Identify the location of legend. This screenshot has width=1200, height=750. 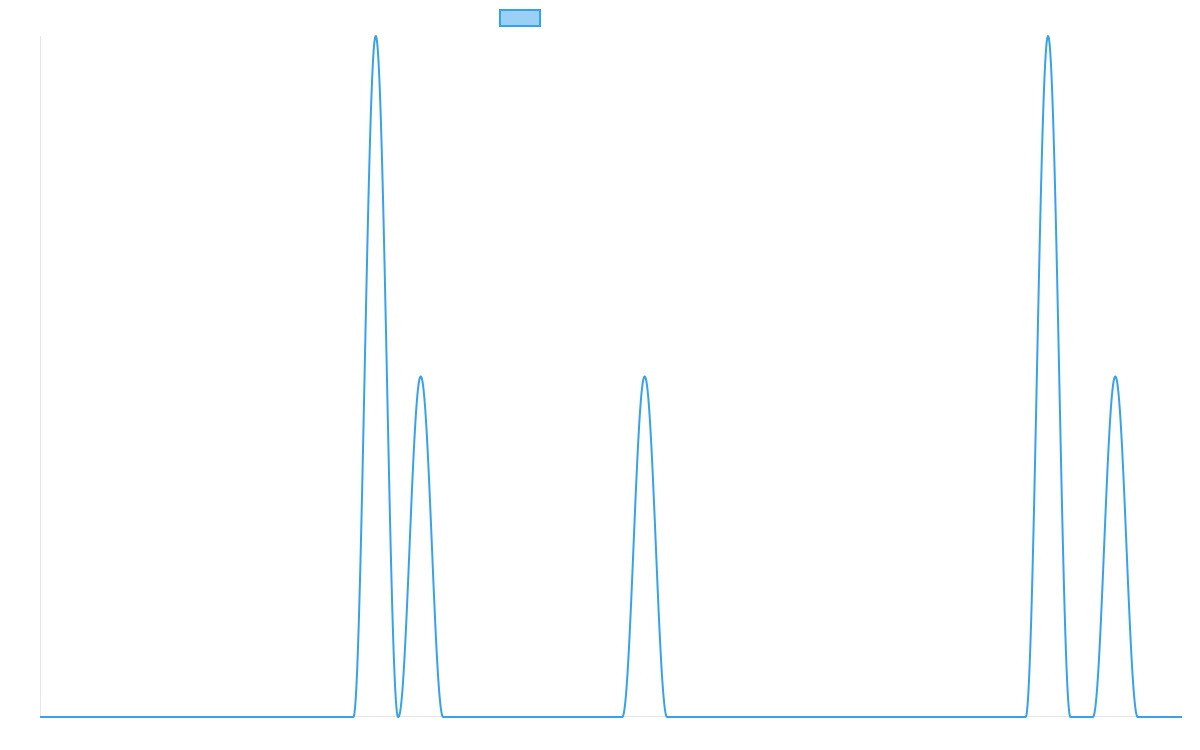
(520, 18).